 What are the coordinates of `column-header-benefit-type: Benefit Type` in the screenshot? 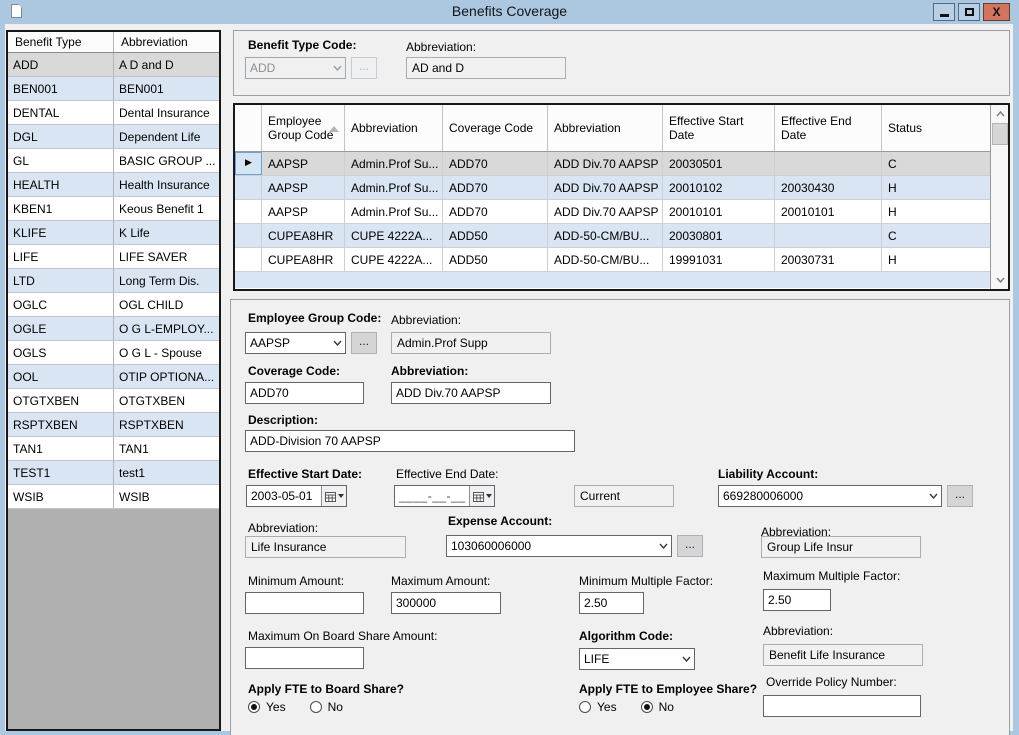 It's located at (61, 42).